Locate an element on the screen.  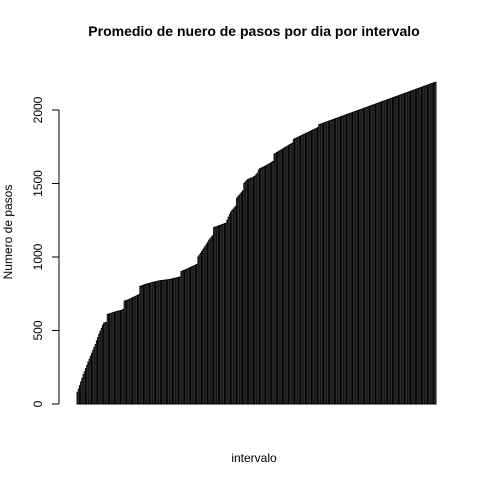
y-tick-label: 2000 is located at coordinates (38, 109).